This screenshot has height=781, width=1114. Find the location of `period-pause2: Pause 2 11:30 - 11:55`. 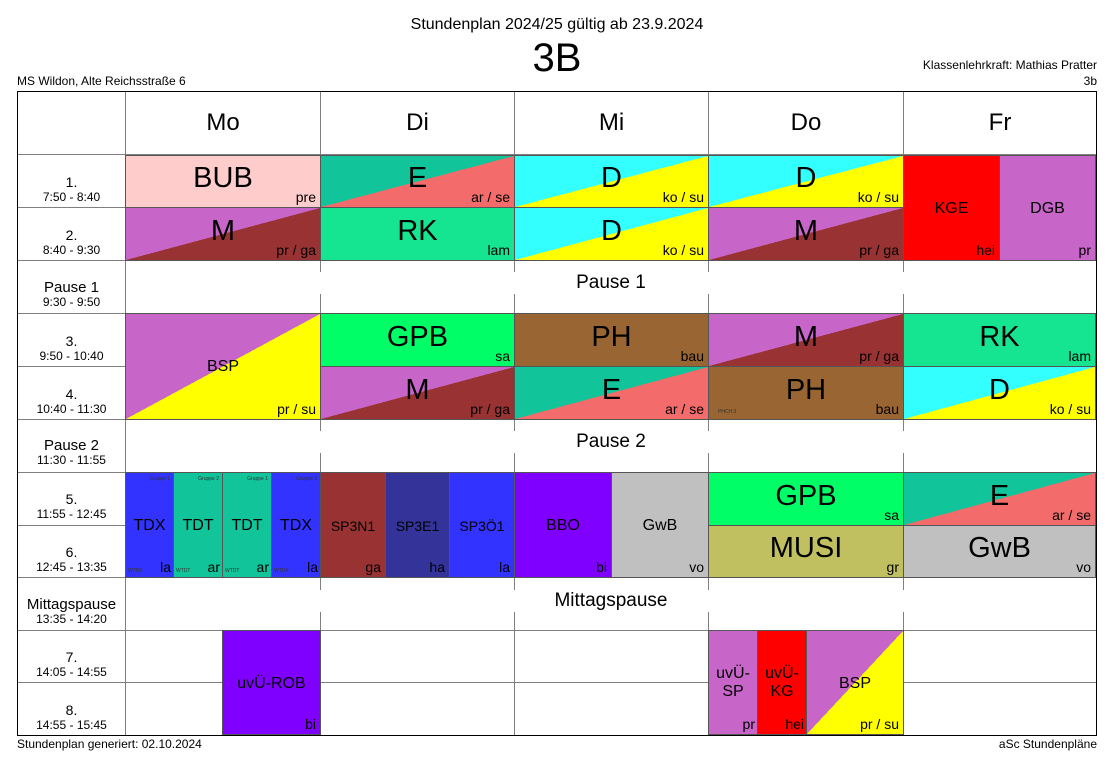

period-pause2: Pause 2 11:30 - 11:55 is located at coordinates (71, 452).